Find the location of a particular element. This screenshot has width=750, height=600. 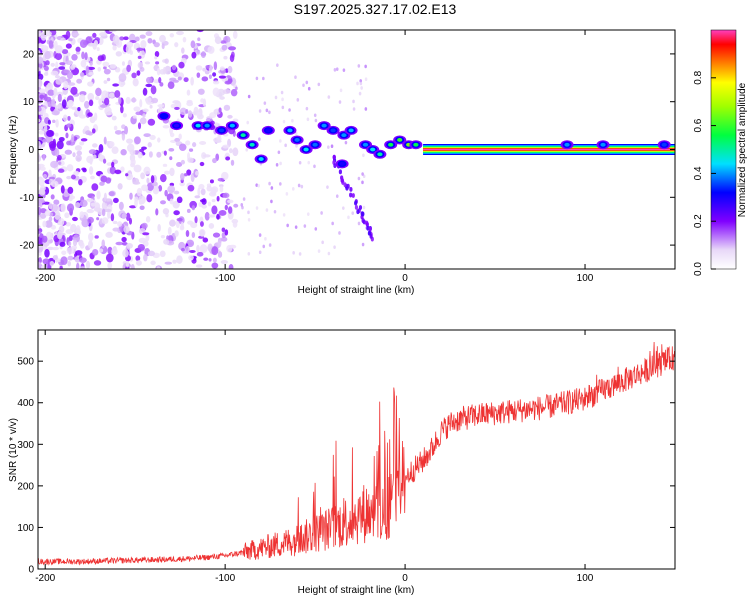

colorbar-tick-label: 0.4 is located at coordinates (698, 173).